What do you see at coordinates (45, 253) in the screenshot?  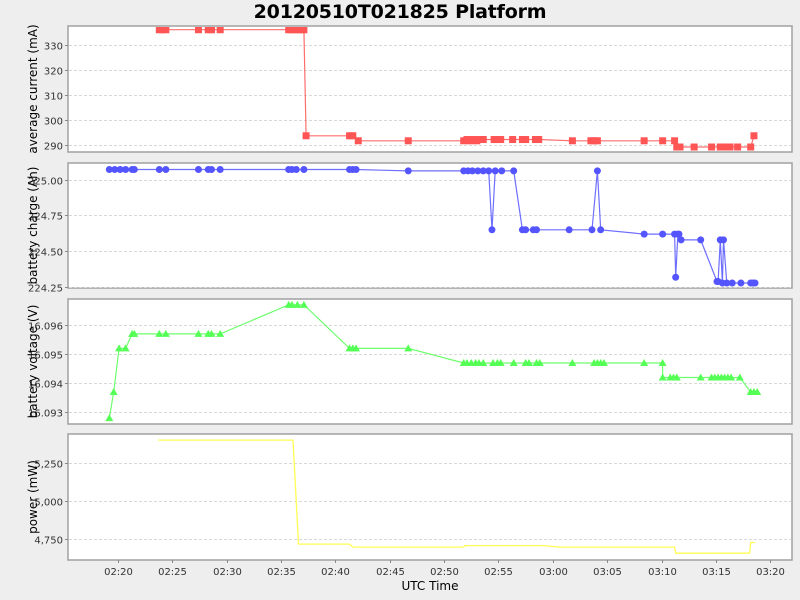 I see `y-tick-label: 224.50` at bounding box center [45, 253].